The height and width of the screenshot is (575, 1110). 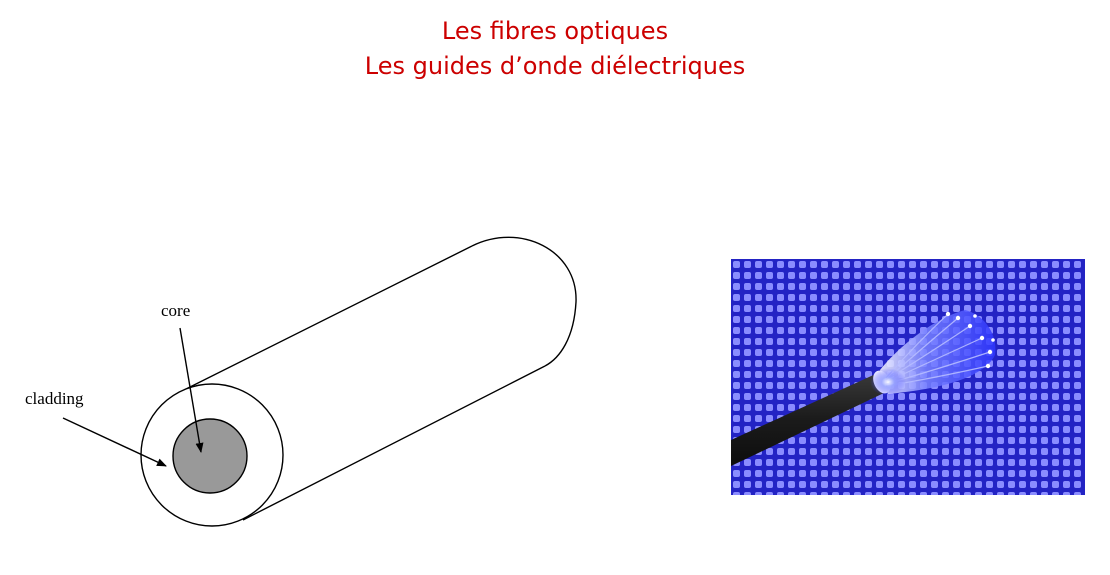 I want to click on title-line-2: Les guides d’onde diélectriques, so click(x=555, y=66).